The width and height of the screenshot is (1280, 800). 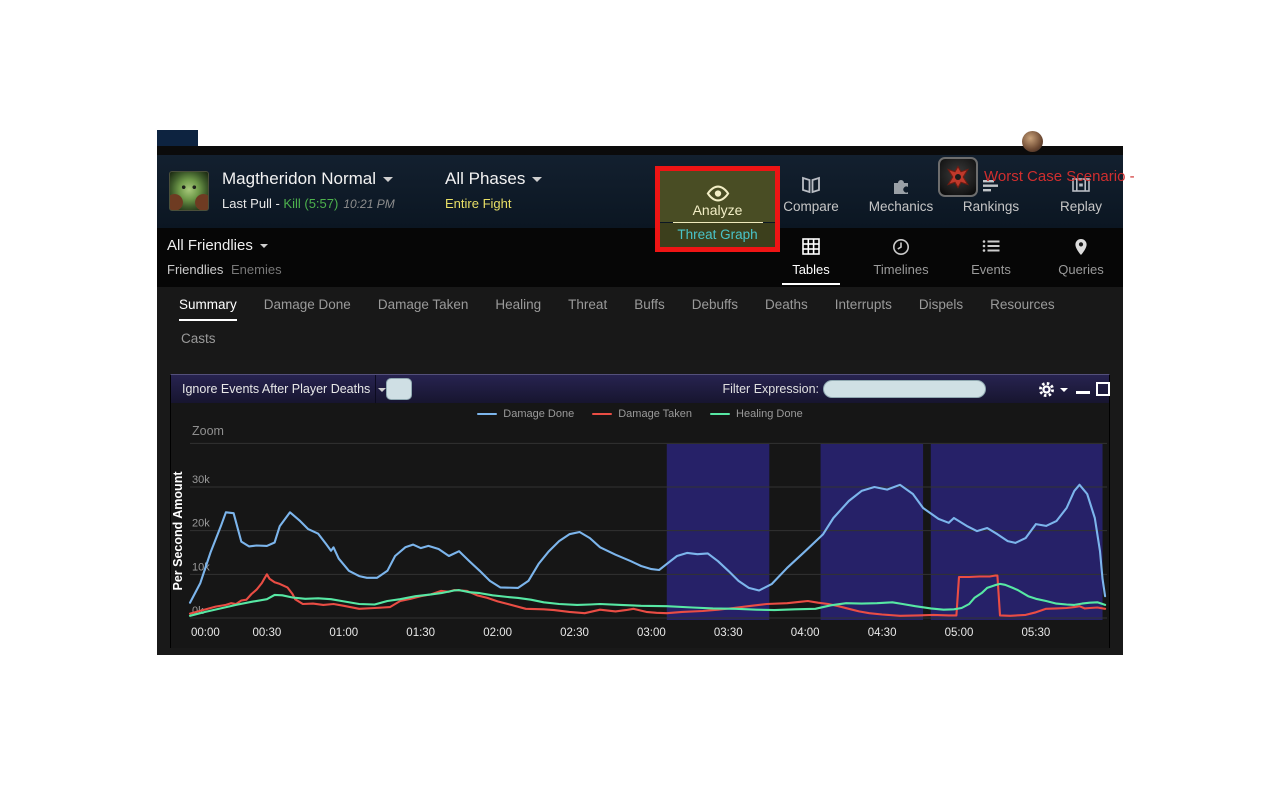 What do you see at coordinates (343, 633) in the screenshot?
I see `svg-text: 01:00` at bounding box center [343, 633].